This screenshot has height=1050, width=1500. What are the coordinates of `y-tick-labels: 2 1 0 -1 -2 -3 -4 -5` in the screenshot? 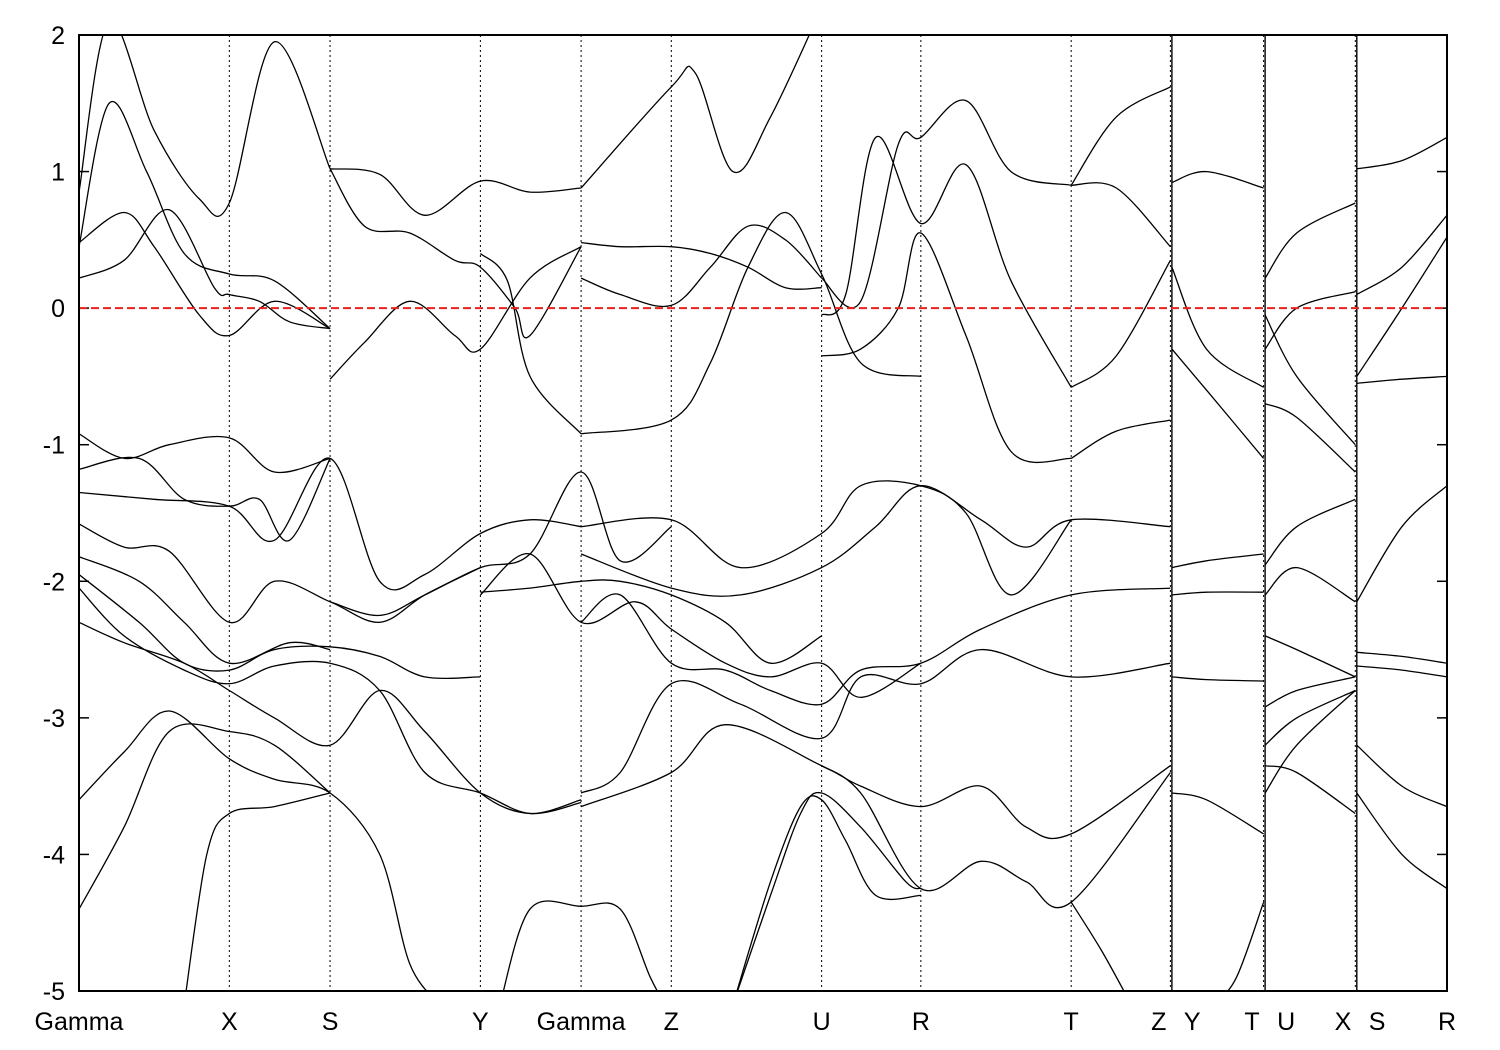 It's located at (54, 514).